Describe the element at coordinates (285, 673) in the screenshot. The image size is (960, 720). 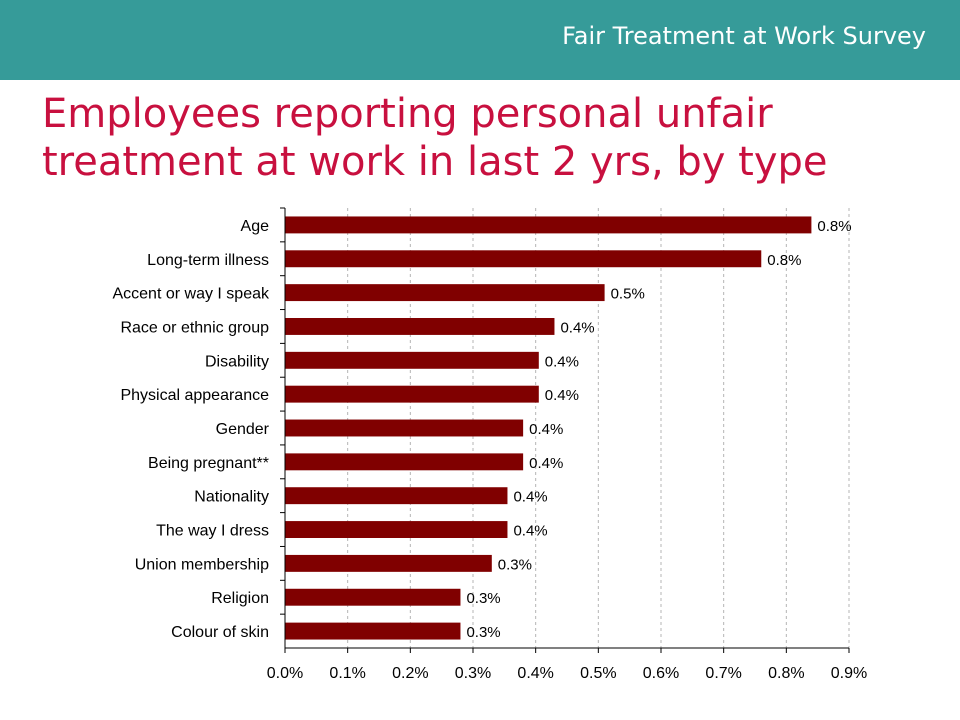
I see `x-tick-label: 0.0%` at that location.